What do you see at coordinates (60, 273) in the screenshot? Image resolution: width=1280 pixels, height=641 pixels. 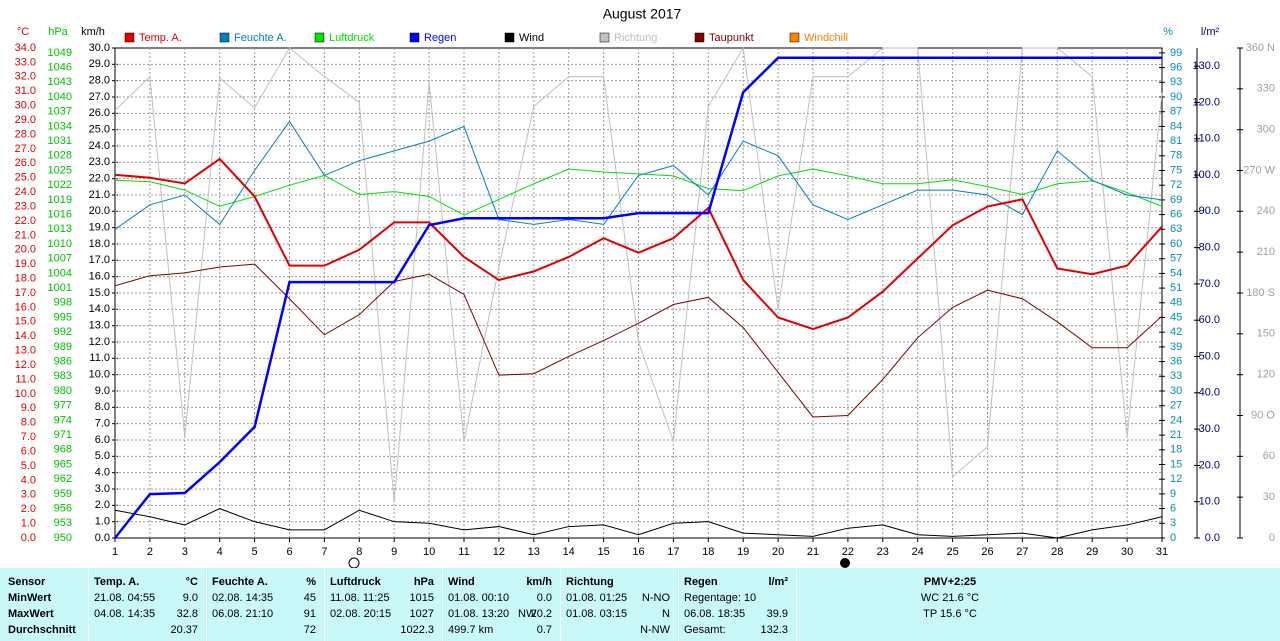 I see `y-tick-label: 1004` at bounding box center [60, 273].